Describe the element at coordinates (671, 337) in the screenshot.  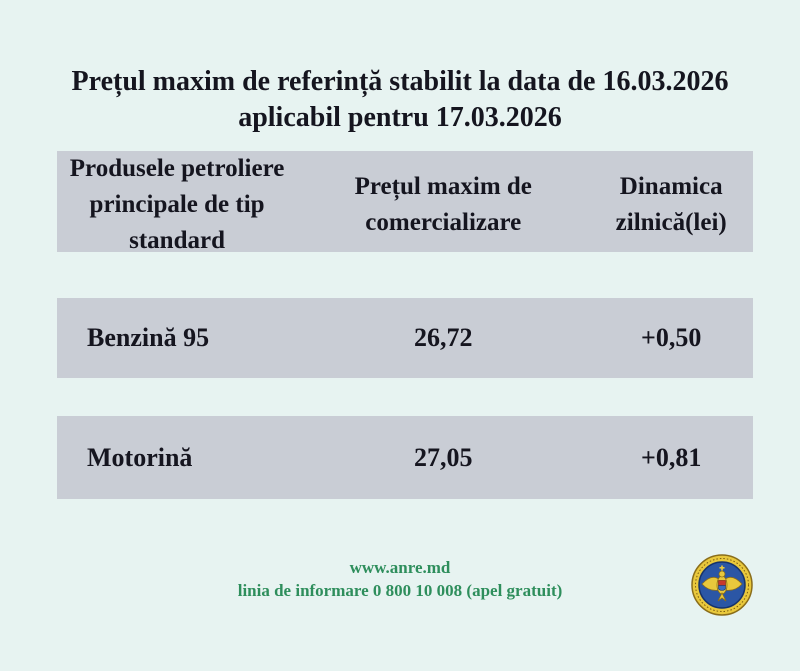
I see `product-dynamic: +0,50` at that location.